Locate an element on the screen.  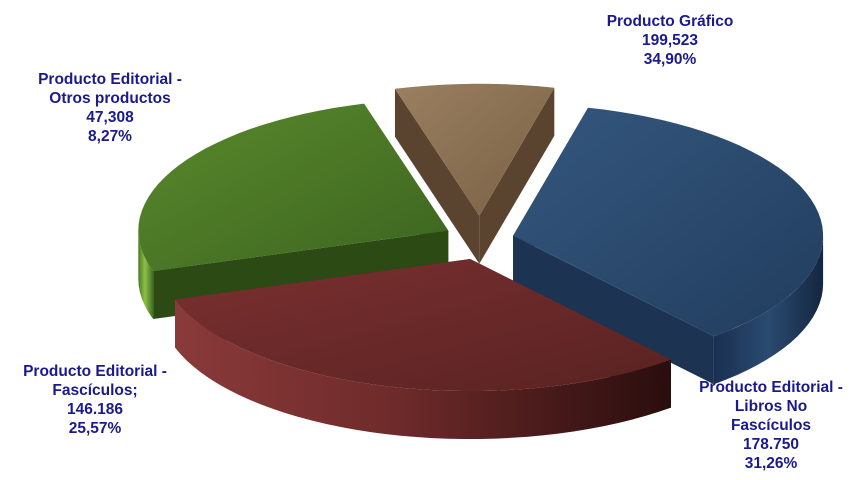
label-value: 47,308 is located at coordinates (110, 117).